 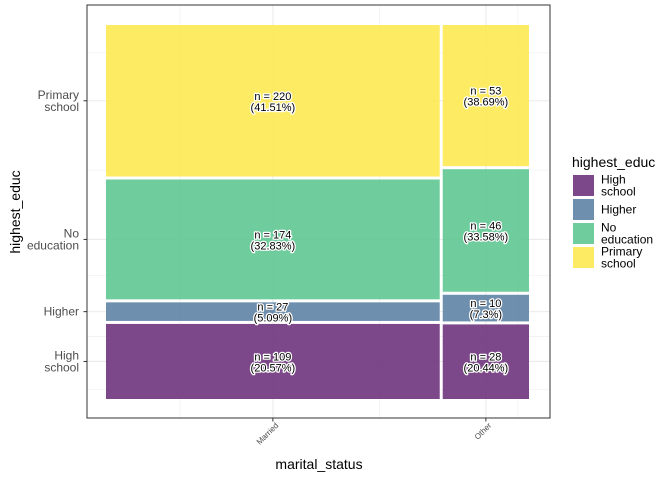 What do you see at coordinates (272, 357) in the screenshot?
I see `cell-count-label: n = 109` at bounding box center [272, 357].